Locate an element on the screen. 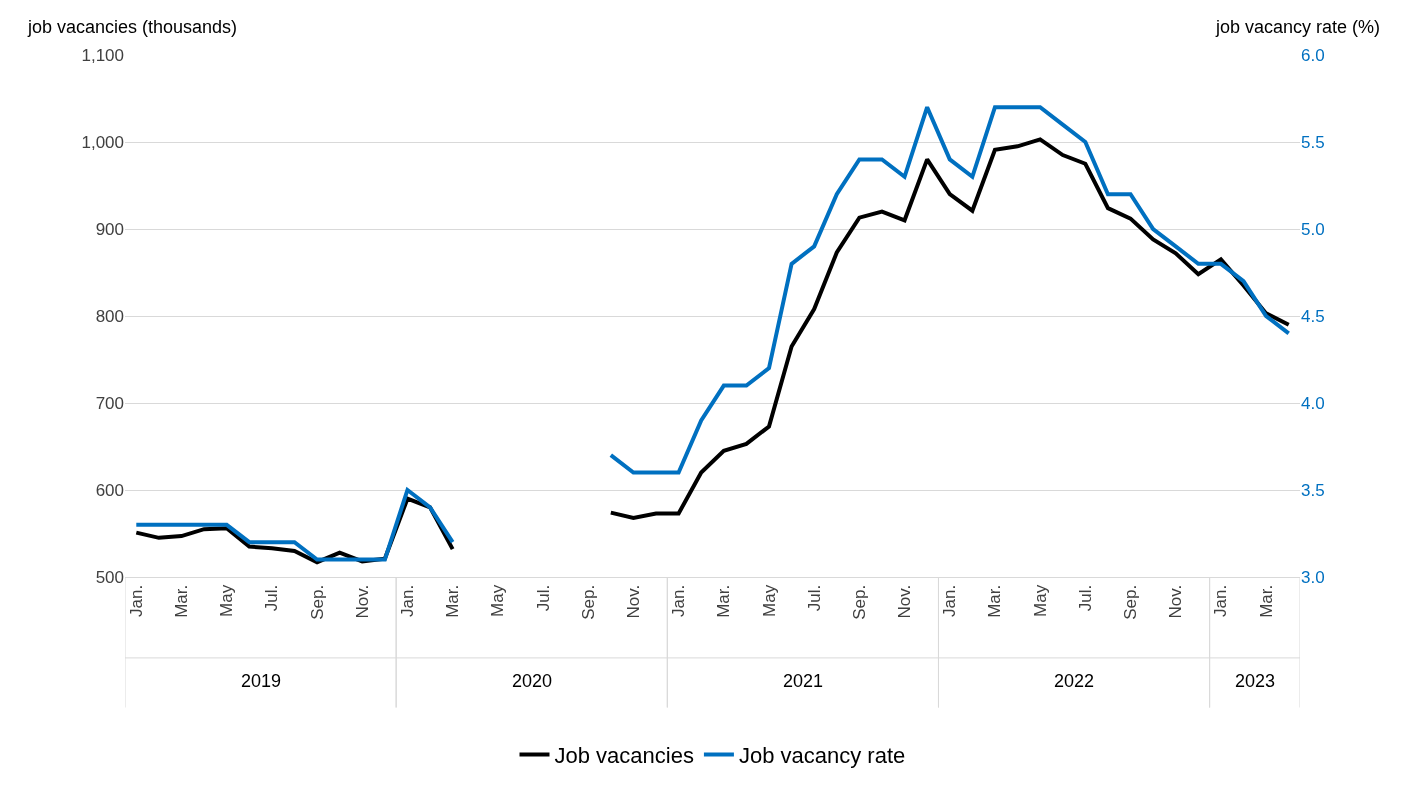 The width and height of the screenshot is (1405, 787). y-tick-label: 1,000 is located at coordinates (102, 142).